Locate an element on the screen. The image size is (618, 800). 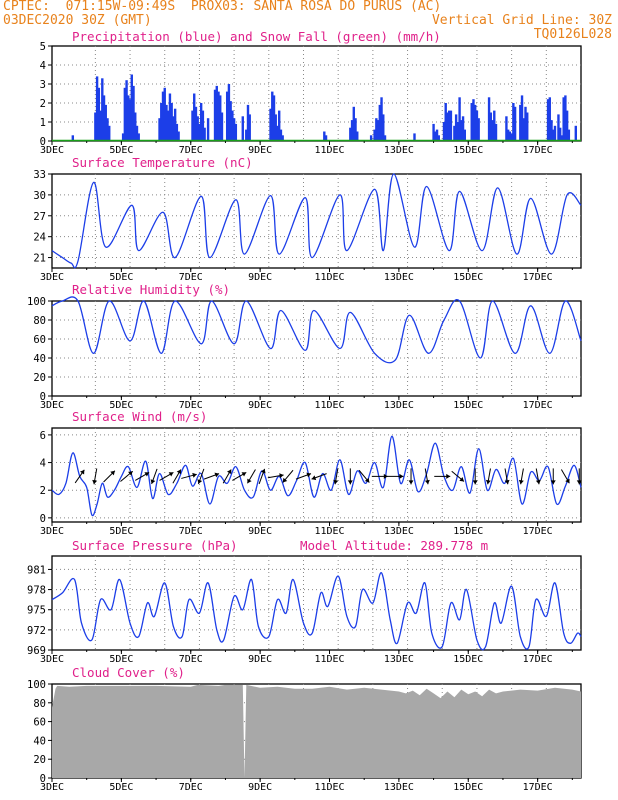
header-run-id: TQ0126L028 is located at coordinates (572, 34).